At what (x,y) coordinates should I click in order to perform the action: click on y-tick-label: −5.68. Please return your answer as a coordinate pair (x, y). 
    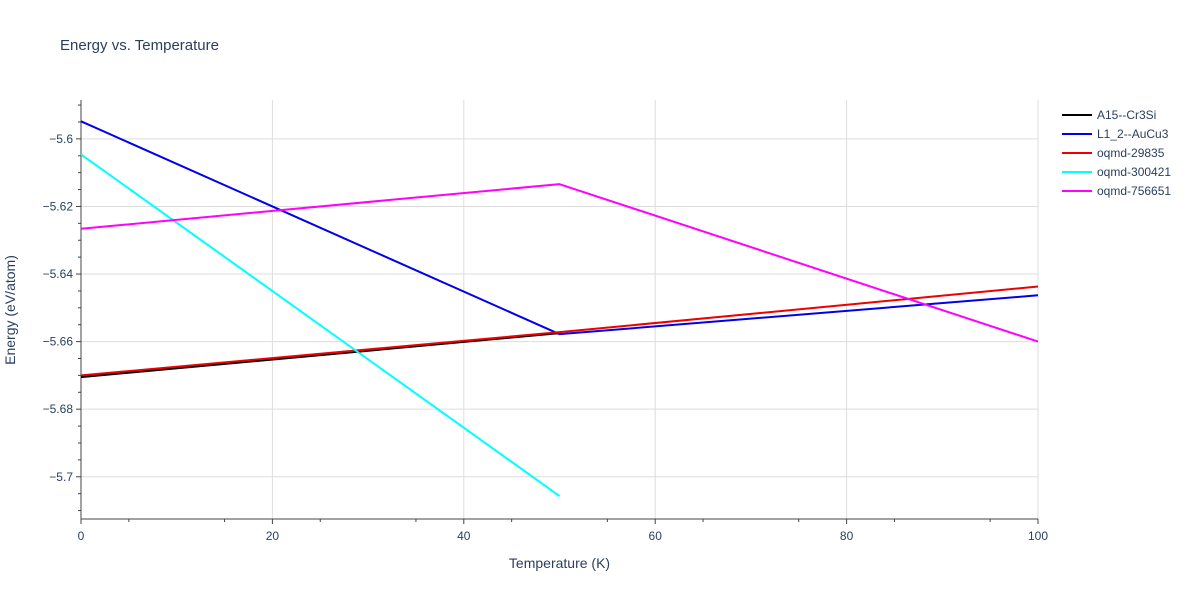
    Looking at the image, I should click on (58, 409).